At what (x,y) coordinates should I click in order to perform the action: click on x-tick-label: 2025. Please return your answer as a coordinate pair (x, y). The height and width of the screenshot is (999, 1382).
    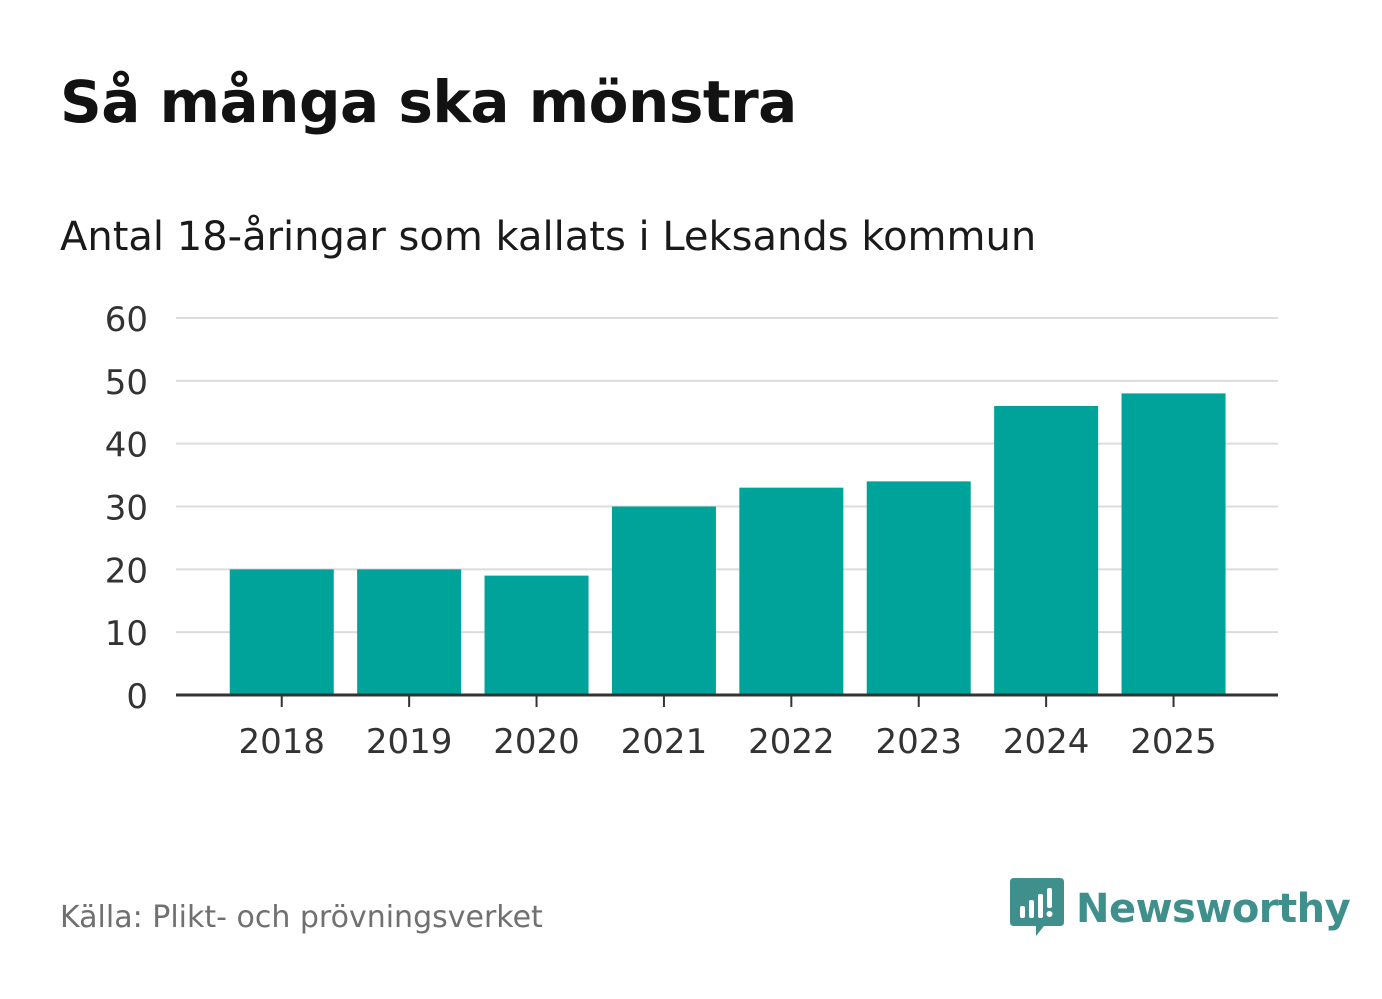
    Looking at the image, I should click on (1173, 742).